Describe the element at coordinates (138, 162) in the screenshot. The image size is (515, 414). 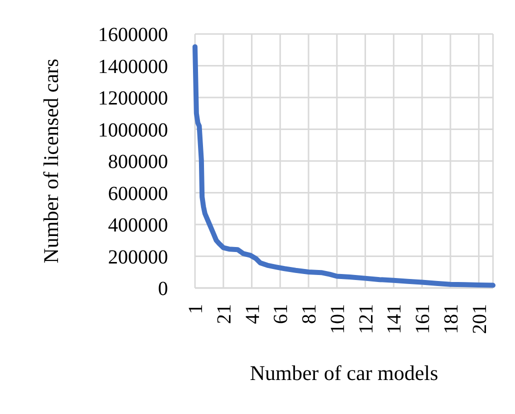
I see `y-tick-label: 800000` at that location.